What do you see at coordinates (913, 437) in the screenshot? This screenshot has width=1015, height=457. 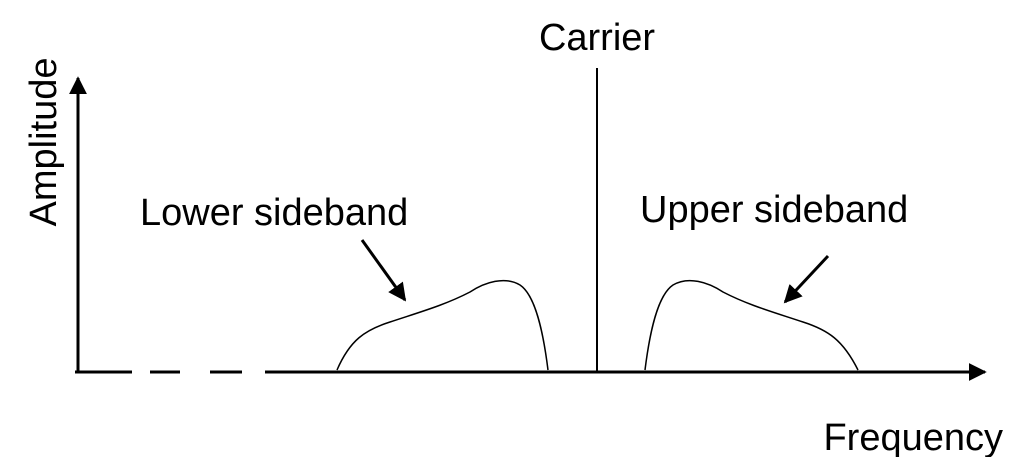 I see `x-axis-label: Frequency` at bounding box center [913, 437].